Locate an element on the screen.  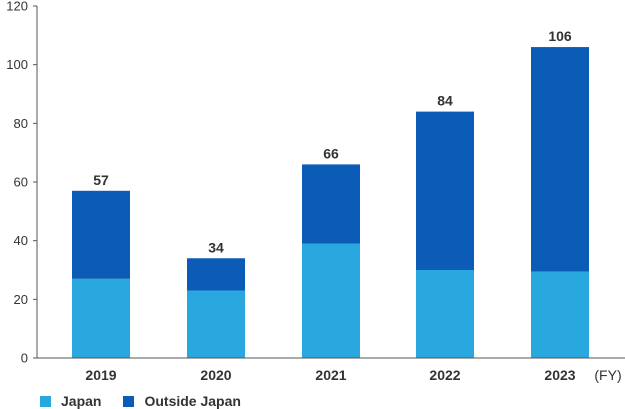
y-tick-label: 100 is located at coordinates (17, 64).